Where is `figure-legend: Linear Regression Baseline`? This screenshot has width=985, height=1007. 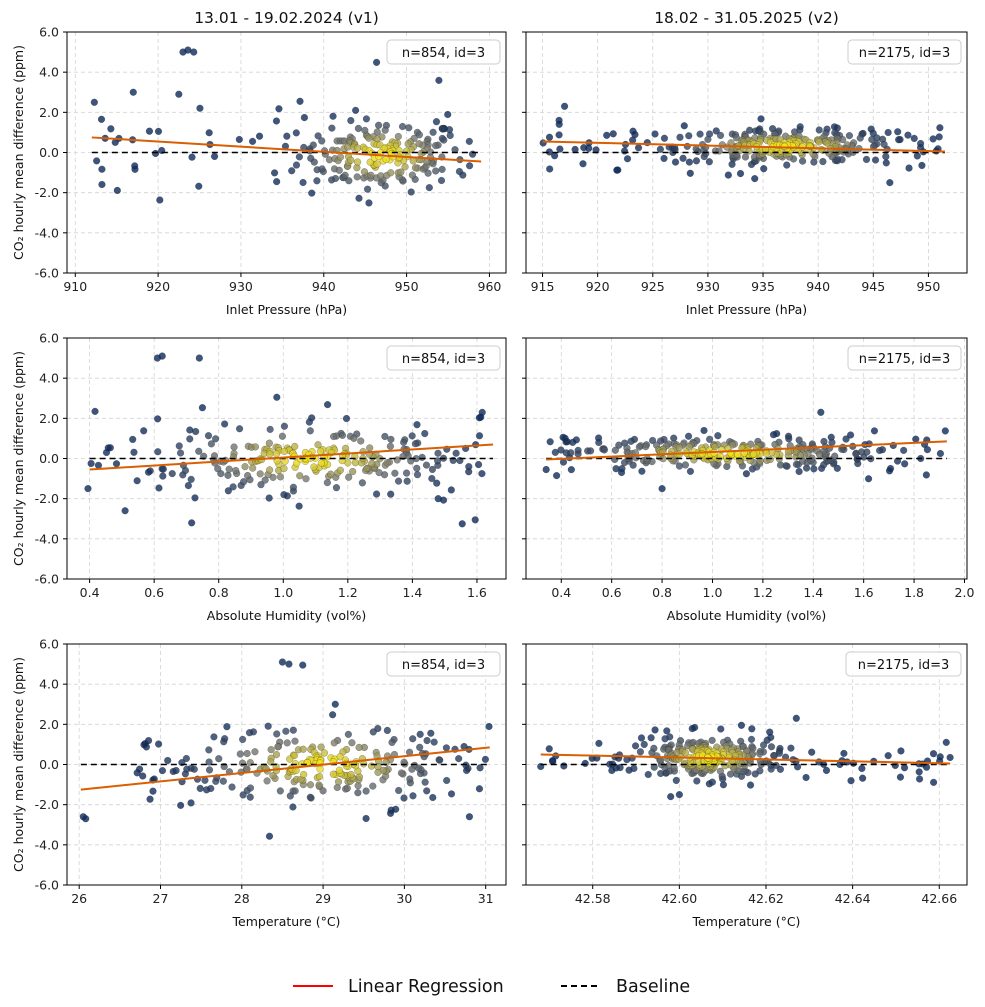 figure-legend: Linear Regression Baseline is located at coordinates (491, 987).